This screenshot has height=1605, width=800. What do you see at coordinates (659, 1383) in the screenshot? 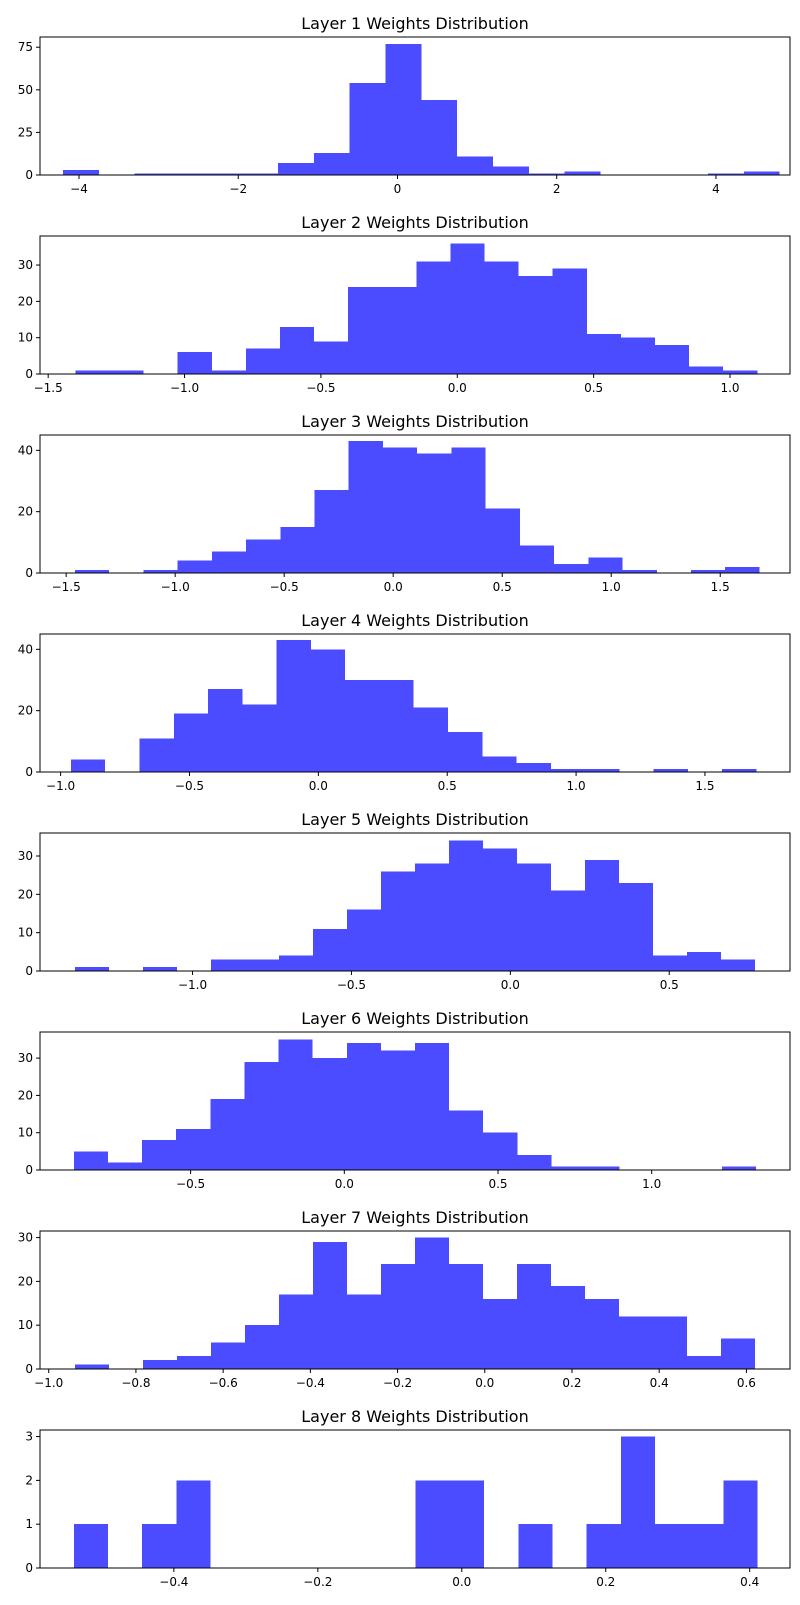
I see `x-tick-label: 0.4` at bounding box center [659, 1383].